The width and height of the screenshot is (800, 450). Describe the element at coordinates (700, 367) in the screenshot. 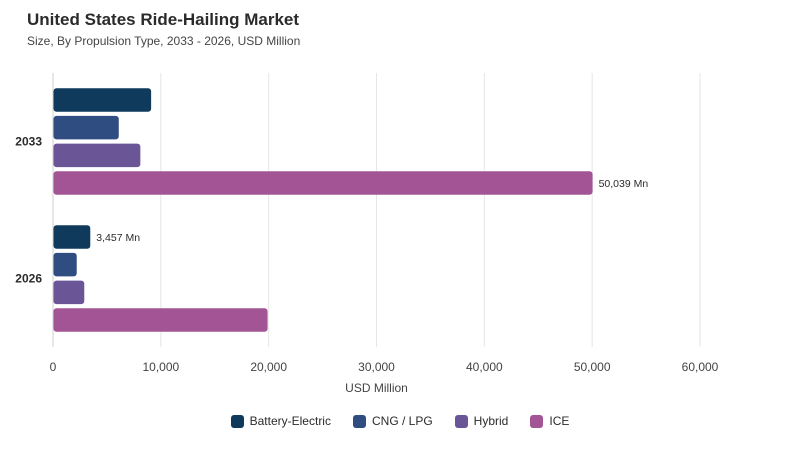

I see `x-tick-label: 60,000` at that location.